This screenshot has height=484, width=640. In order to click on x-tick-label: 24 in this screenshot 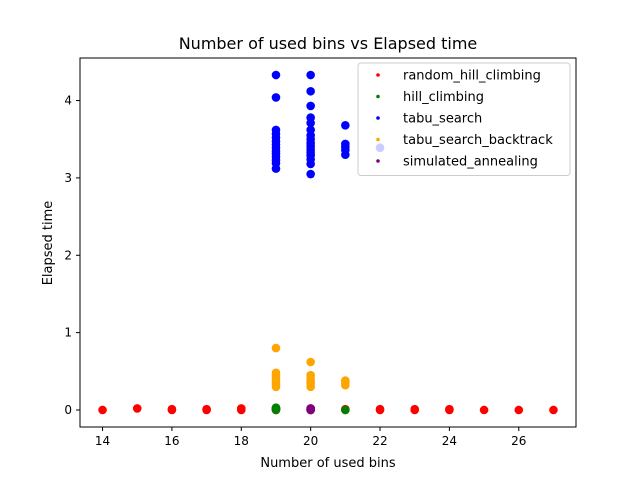, I will do `click(449, 441)`.